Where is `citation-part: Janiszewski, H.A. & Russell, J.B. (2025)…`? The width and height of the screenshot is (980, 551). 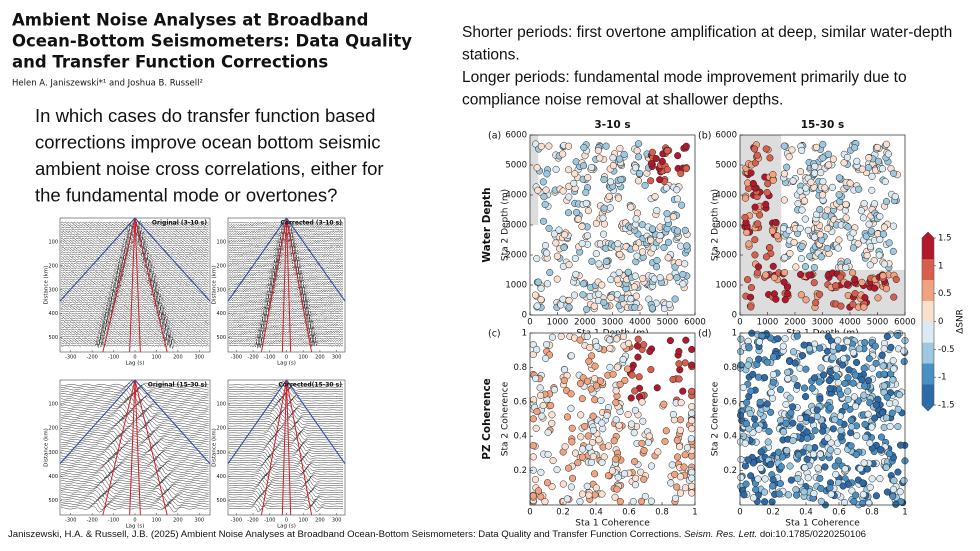
citation-part: Janiszewski, H.A. & Russell, J.B. (2025)… is located at coordinates (346, 534).